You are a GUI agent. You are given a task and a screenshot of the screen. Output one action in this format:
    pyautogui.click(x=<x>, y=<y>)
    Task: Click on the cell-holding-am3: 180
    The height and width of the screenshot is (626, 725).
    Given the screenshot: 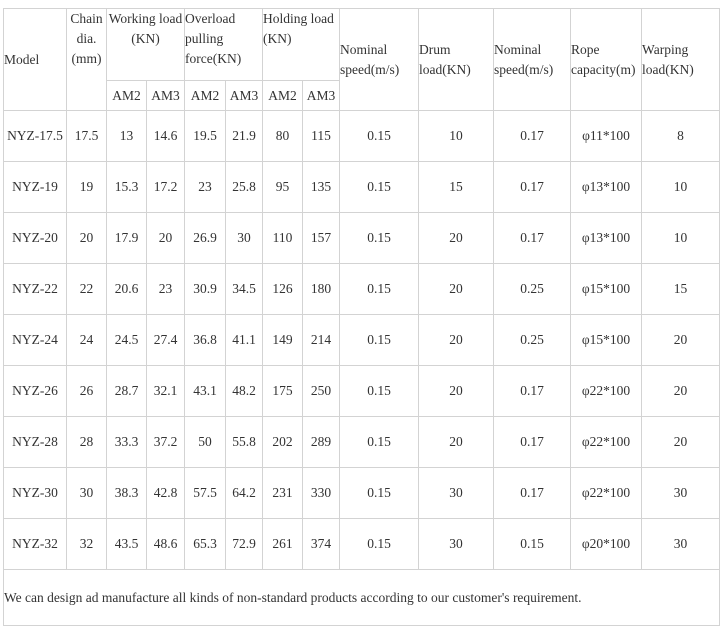 What is the action you would take?
    pyautogui.click(x=321, y=289)
    